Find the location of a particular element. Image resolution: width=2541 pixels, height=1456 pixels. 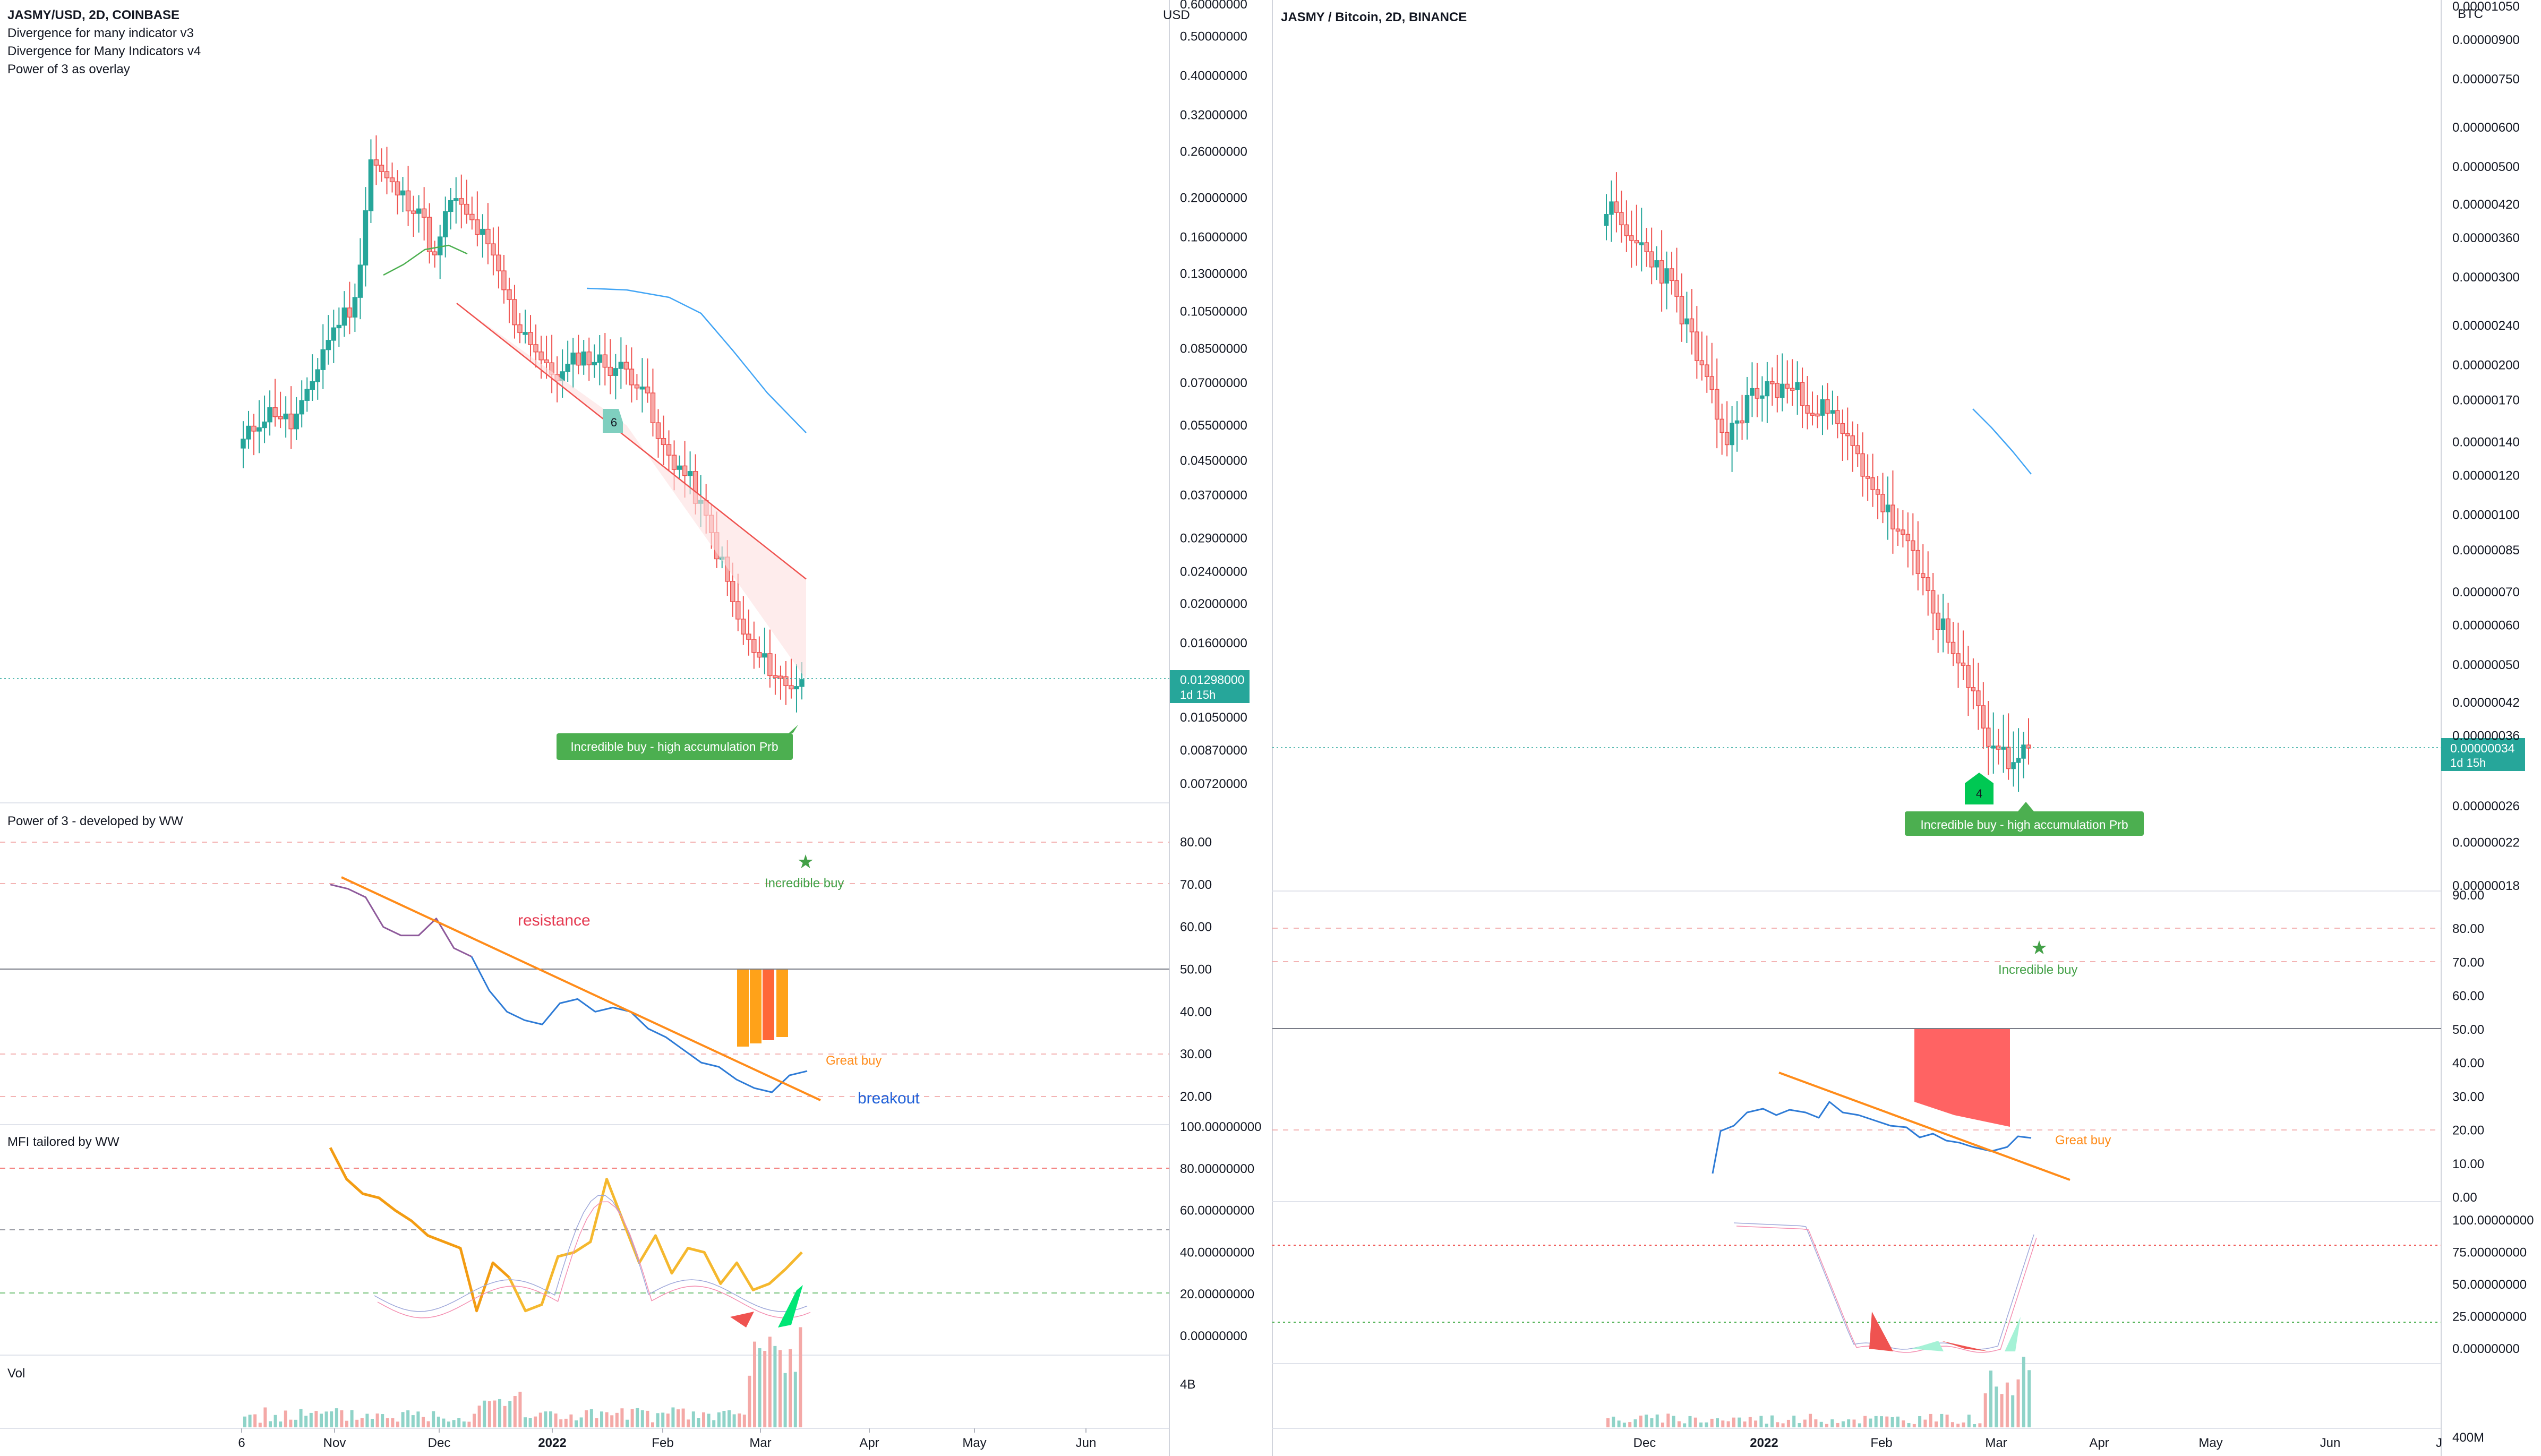

left-mfi-tick-5: 0.00000000 is located at coordinates (1213, 1336).